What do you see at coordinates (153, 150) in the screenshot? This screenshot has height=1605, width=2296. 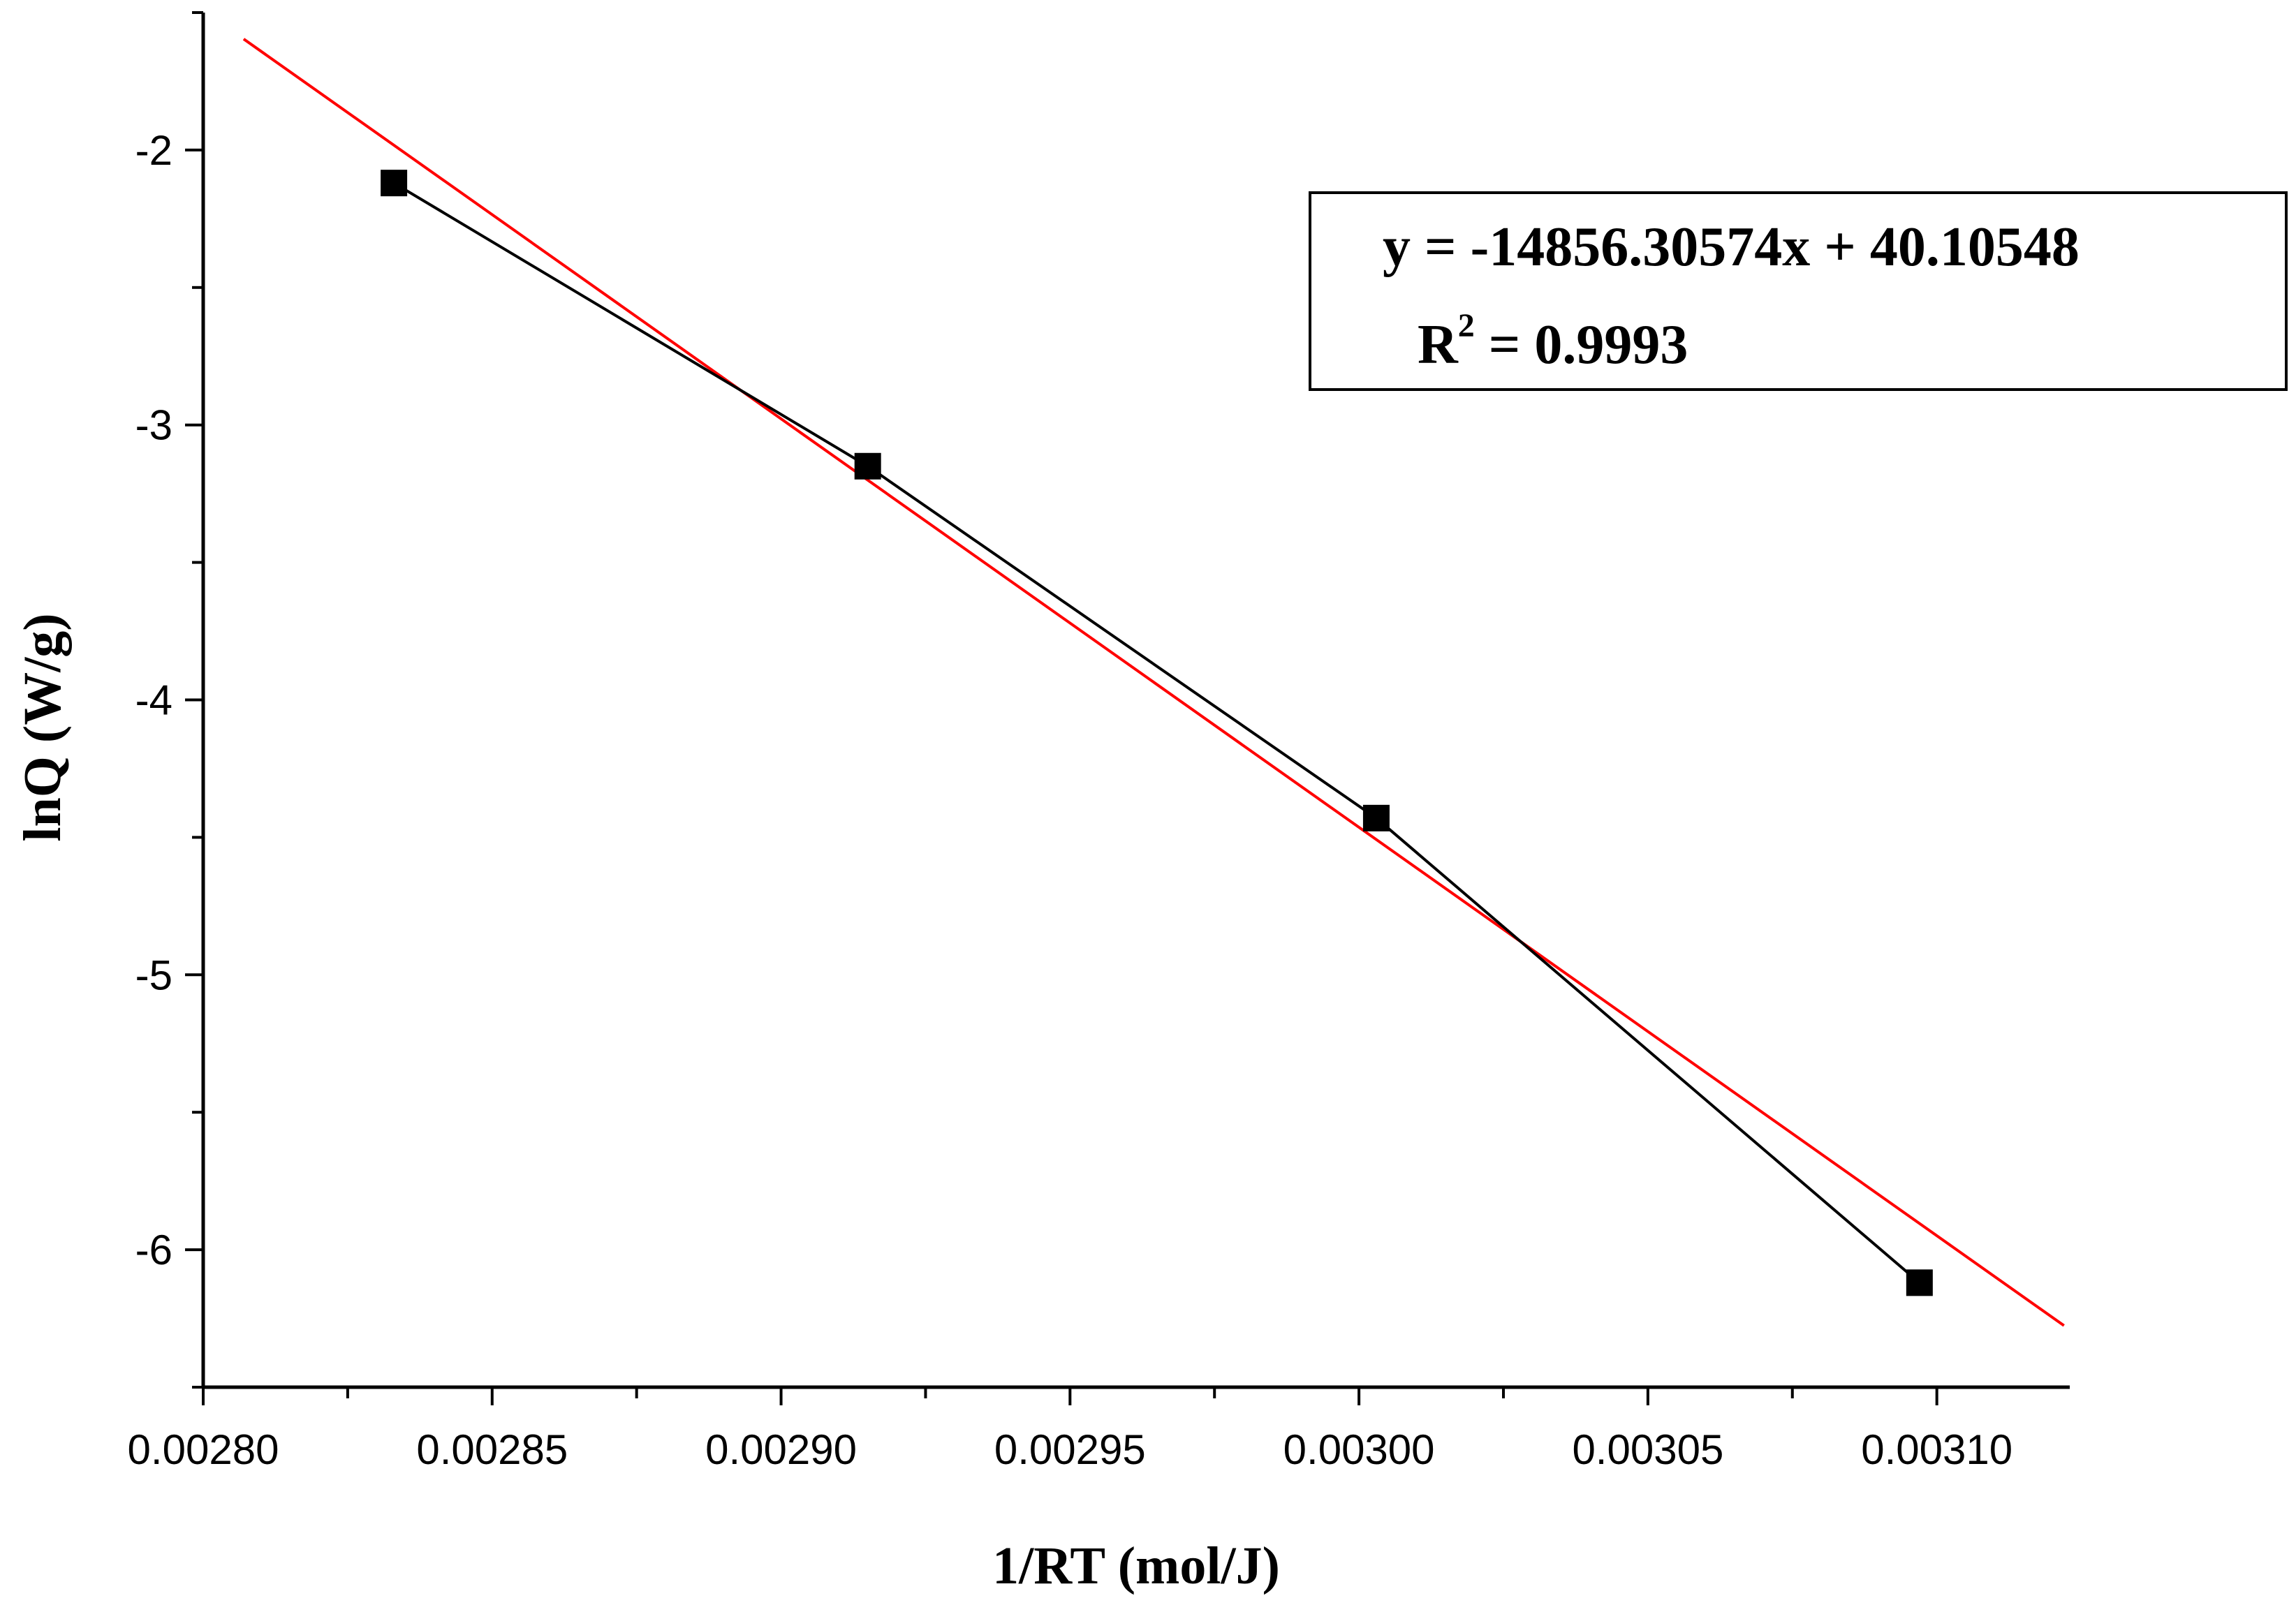 I see `y-tick-label: -2` at bounding box center [153, 150].